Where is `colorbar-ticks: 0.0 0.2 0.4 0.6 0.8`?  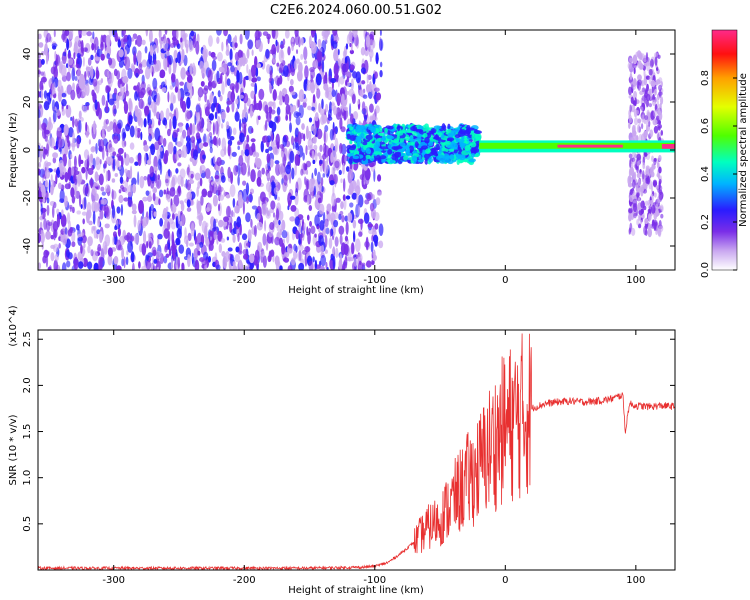
colorbar-ticks: 0.0 0.2 0.4 0.6 0.8 is located at coordinates (718, 174).